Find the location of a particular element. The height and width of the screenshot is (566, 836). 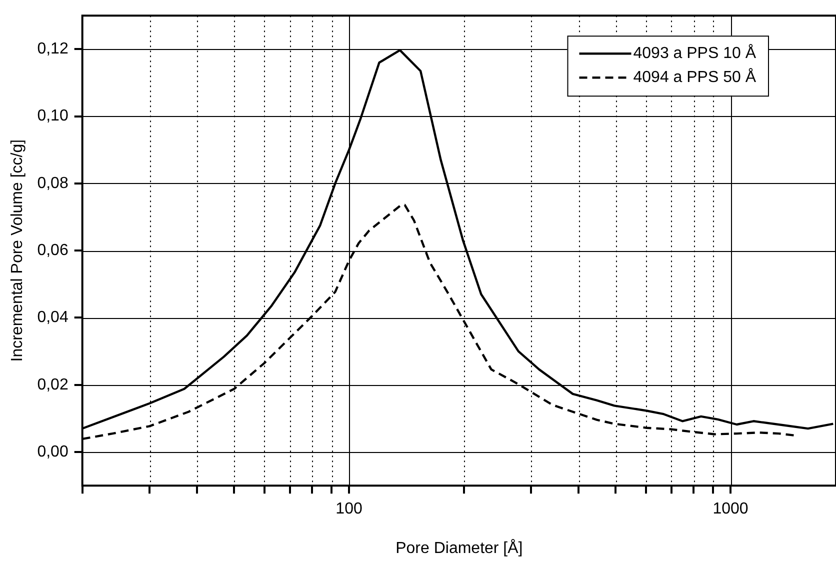

legend-label: 4094 a PPS 50 Å is located at coordinates (694, 77).